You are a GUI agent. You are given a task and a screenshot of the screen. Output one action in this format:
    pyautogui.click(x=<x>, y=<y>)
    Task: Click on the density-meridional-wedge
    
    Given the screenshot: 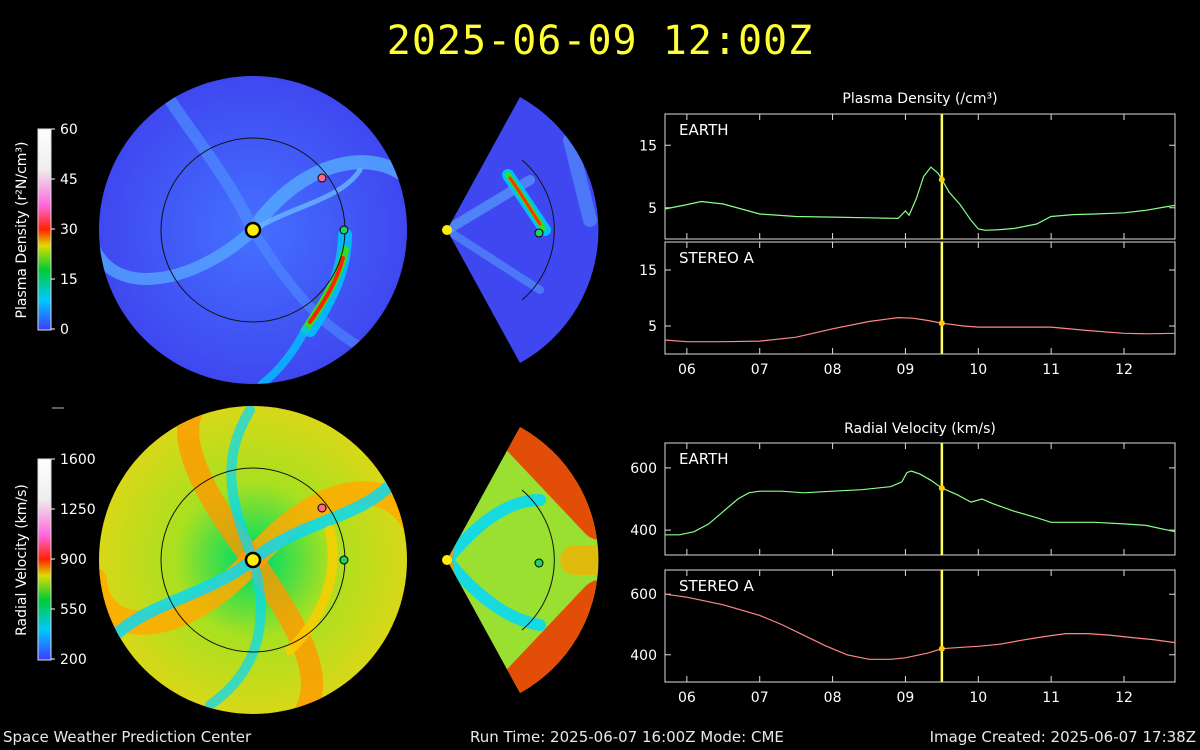 What is the action you would take?
    pyautogui.click(x=523, y=230)
    